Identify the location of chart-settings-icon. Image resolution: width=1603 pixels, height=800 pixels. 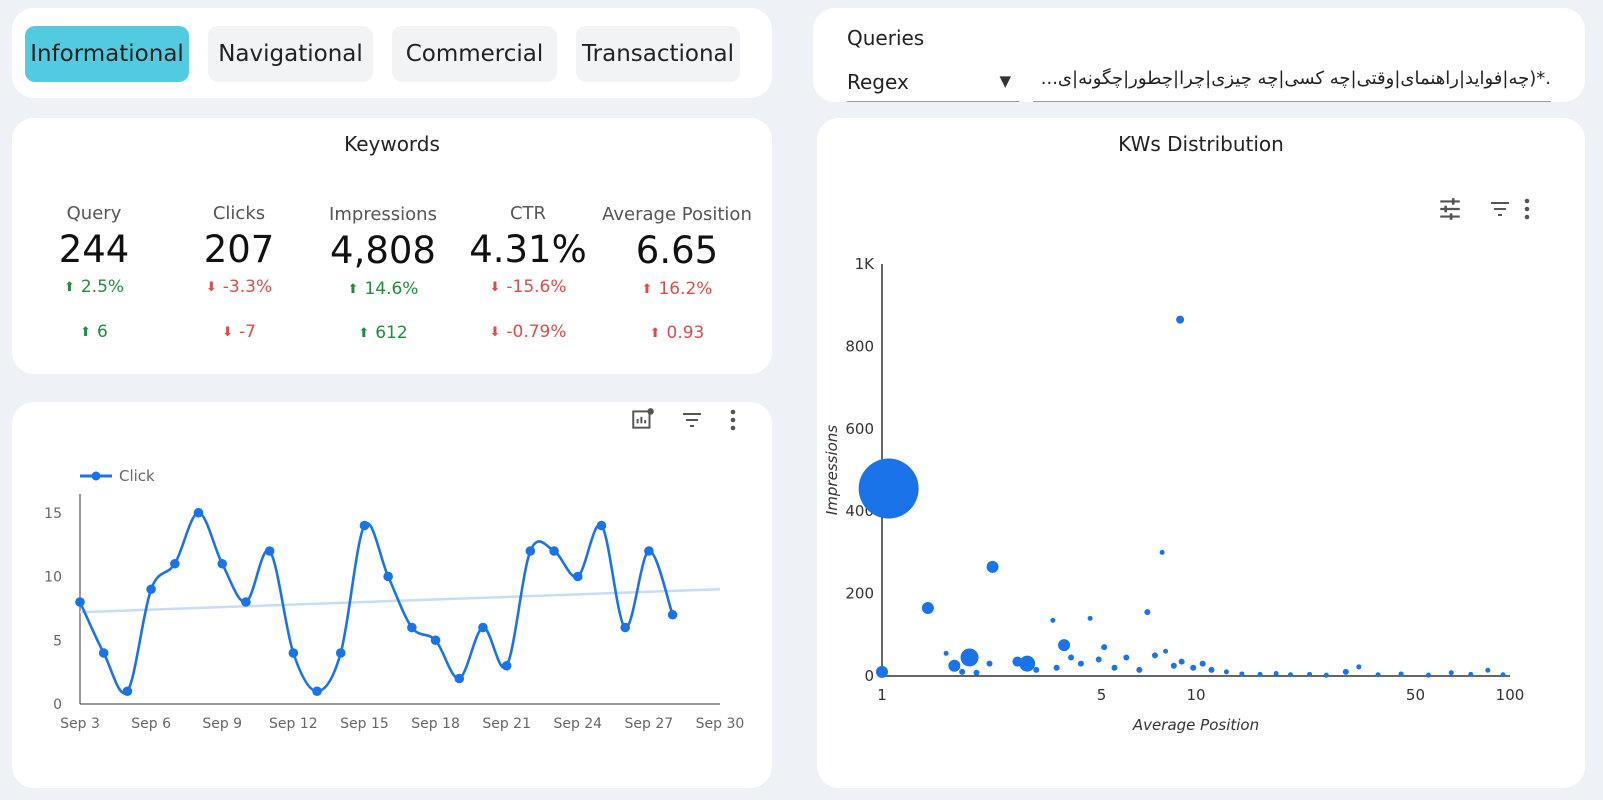
(643, 419).